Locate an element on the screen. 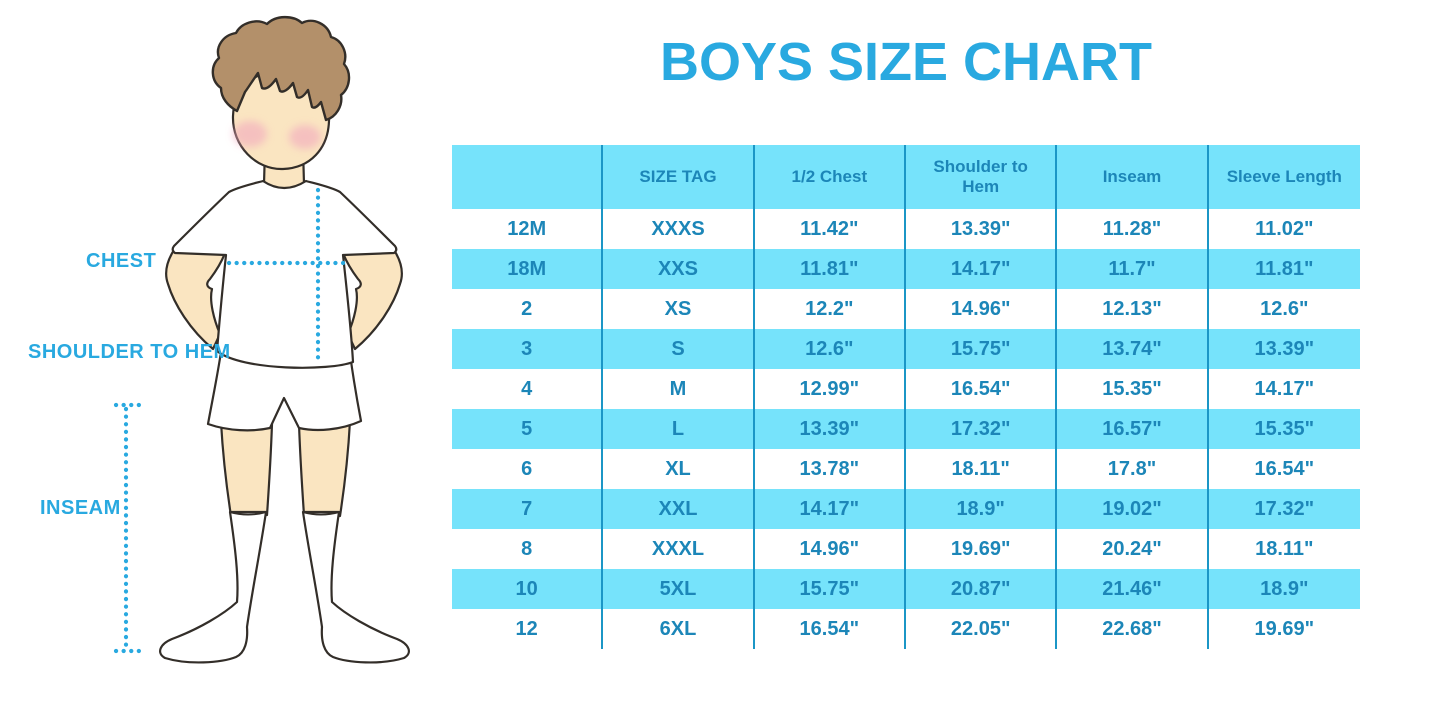  column-header: Shoulder to Hem is located at coordinates (982, 177).